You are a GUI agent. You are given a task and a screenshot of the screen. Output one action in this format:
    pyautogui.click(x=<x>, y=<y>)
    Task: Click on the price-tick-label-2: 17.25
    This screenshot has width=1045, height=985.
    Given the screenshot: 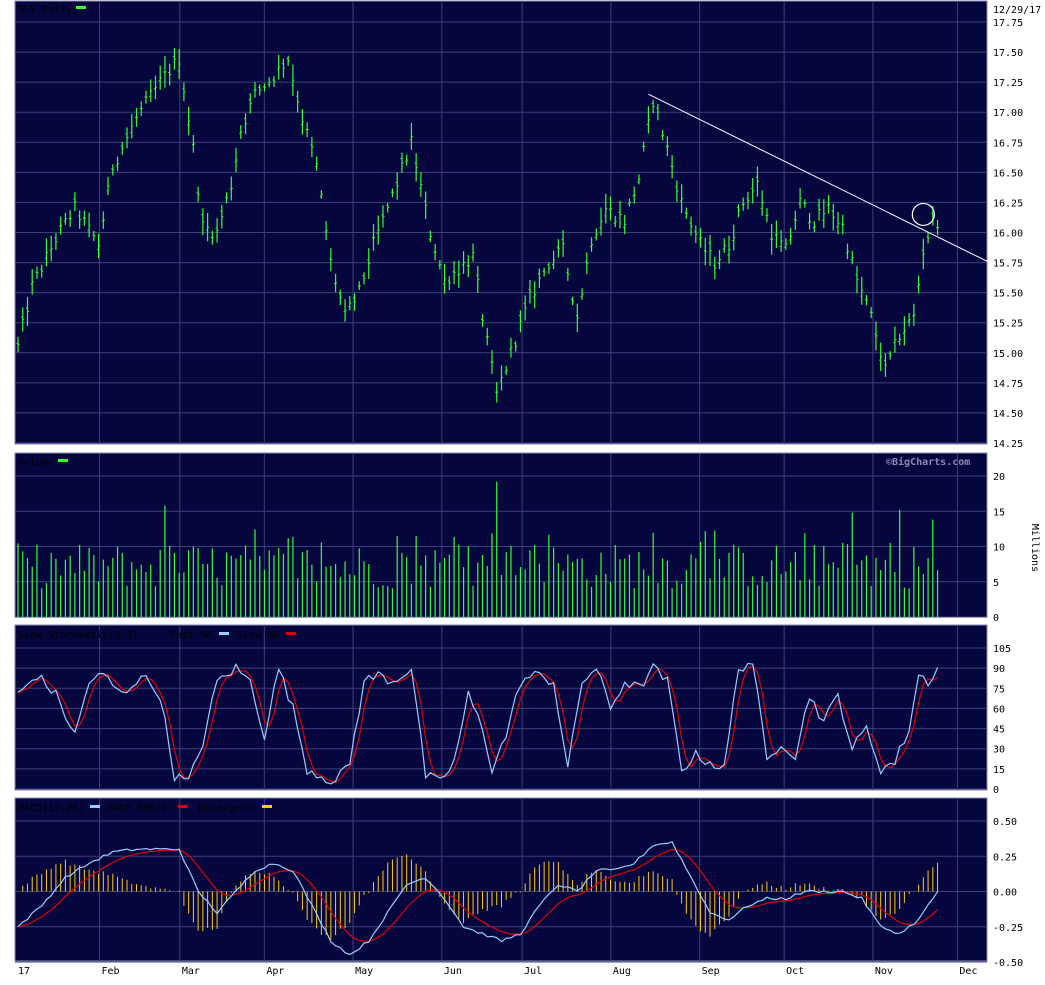 What is the action you would take?
    pyautogui.click(x=1008, y=83)
    